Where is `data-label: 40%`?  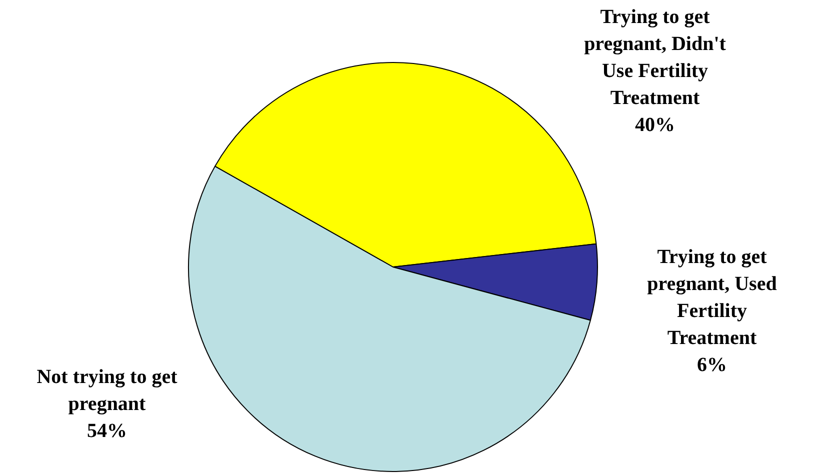
data-label: 40% is located at coordinates (655, 125).